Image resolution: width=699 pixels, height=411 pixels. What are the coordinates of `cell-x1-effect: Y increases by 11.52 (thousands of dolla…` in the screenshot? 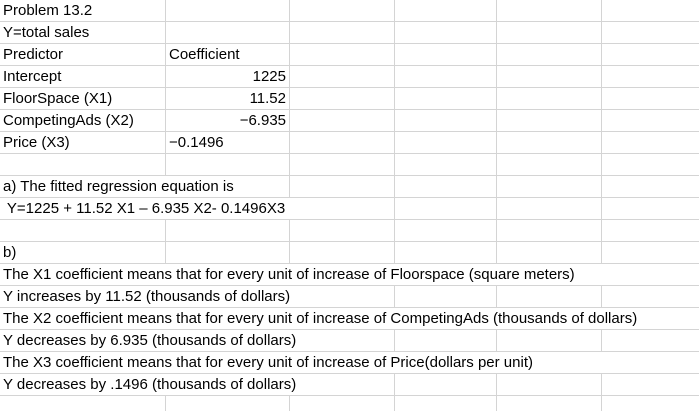 It's located at (197, 297).